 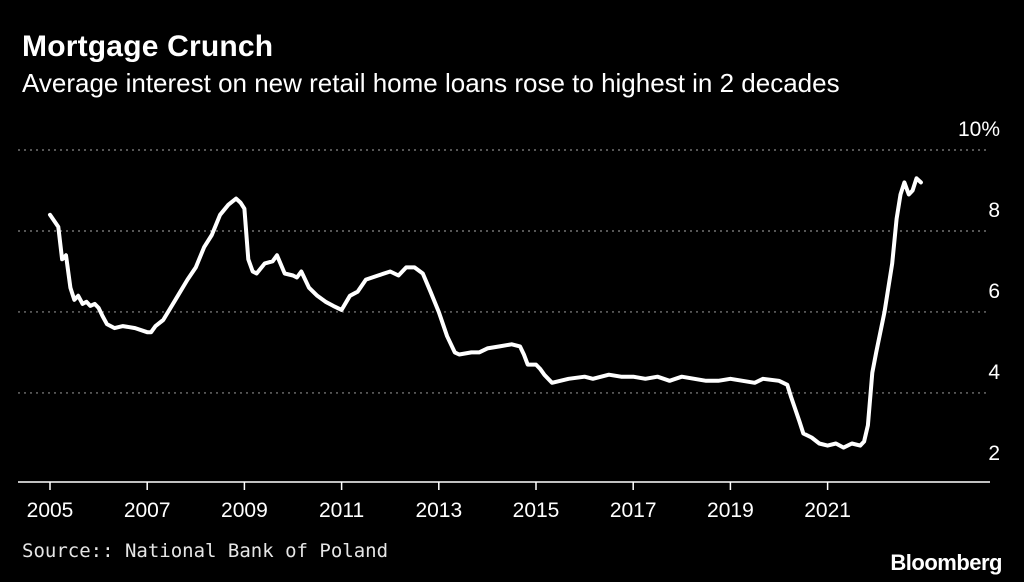 What do you see at coordinates (438, 510) in the screenshot?
I see `x-tick-label: 2013` at bounding box center [438, 510].